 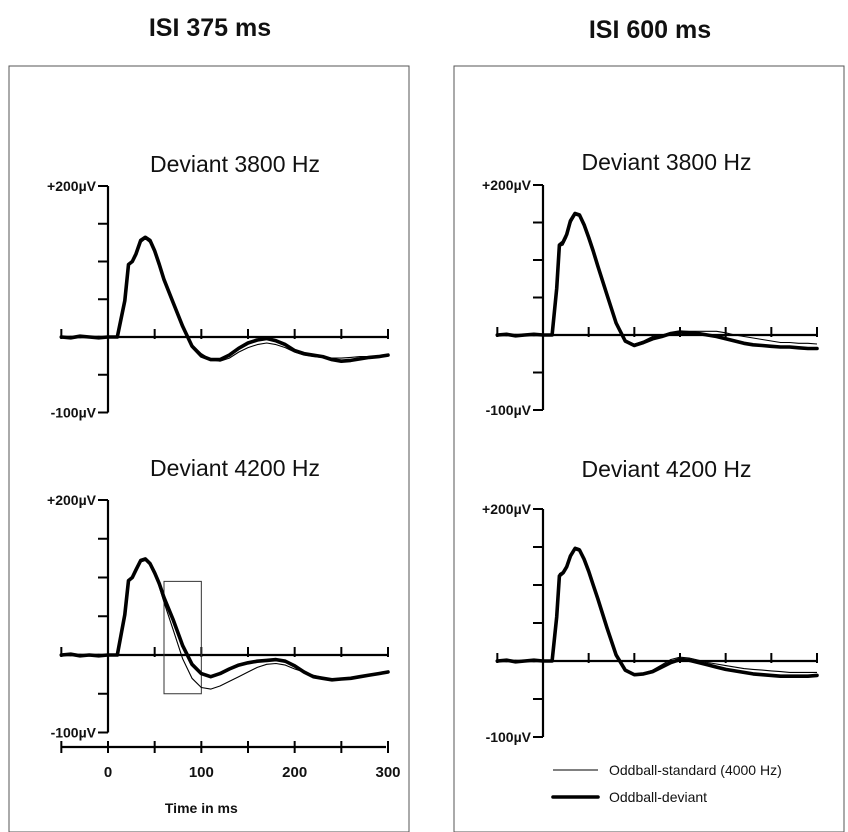 I want to click on chart-isi600-deviant4200: Deviant 4200 Hz +200µV -100µV, so click(x=650, y=600).